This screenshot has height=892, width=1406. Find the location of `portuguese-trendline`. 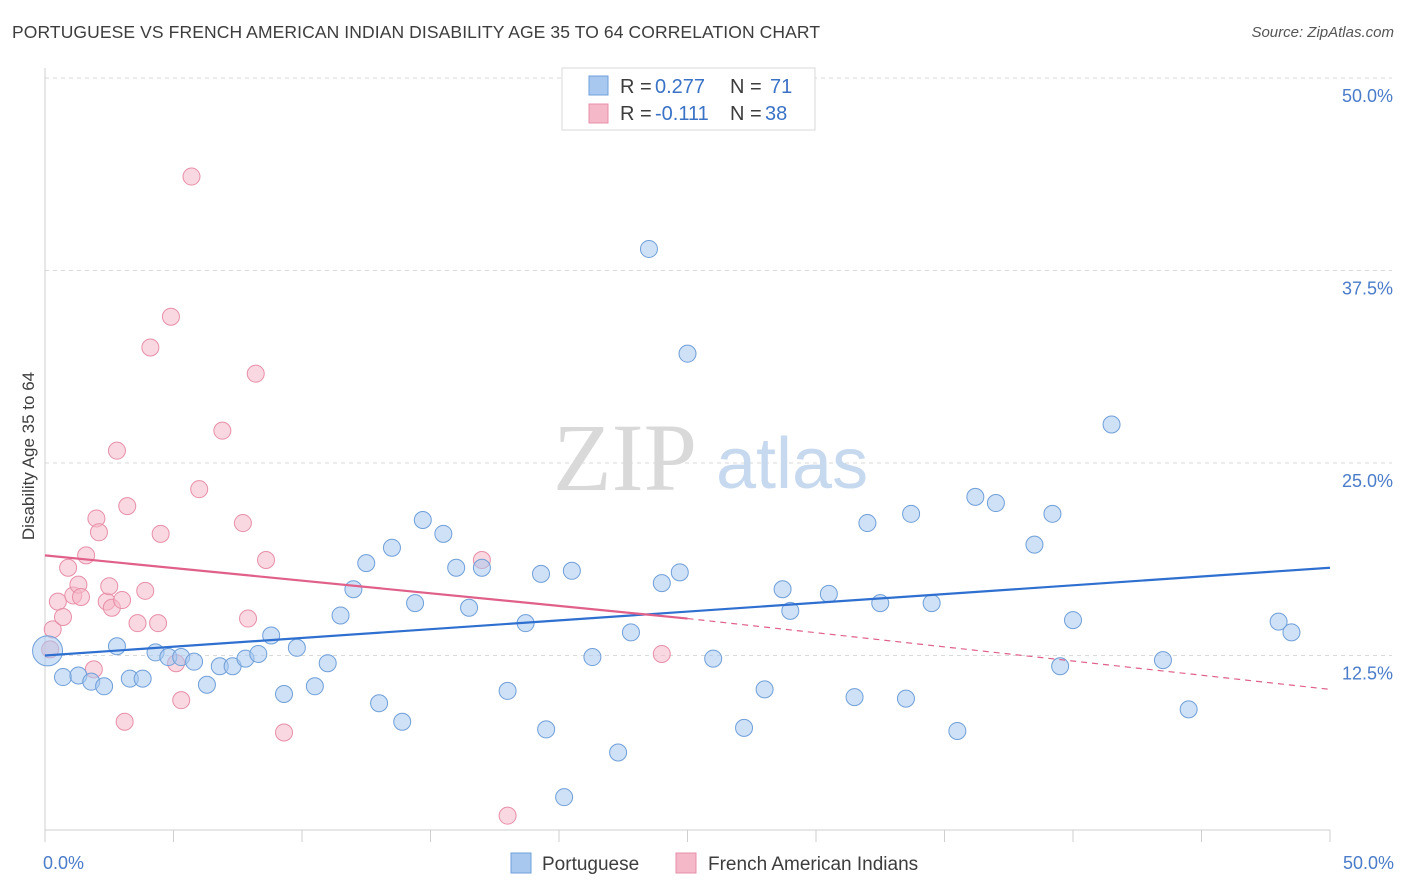

portuguese-trendline is located at coordinates (687, 611).